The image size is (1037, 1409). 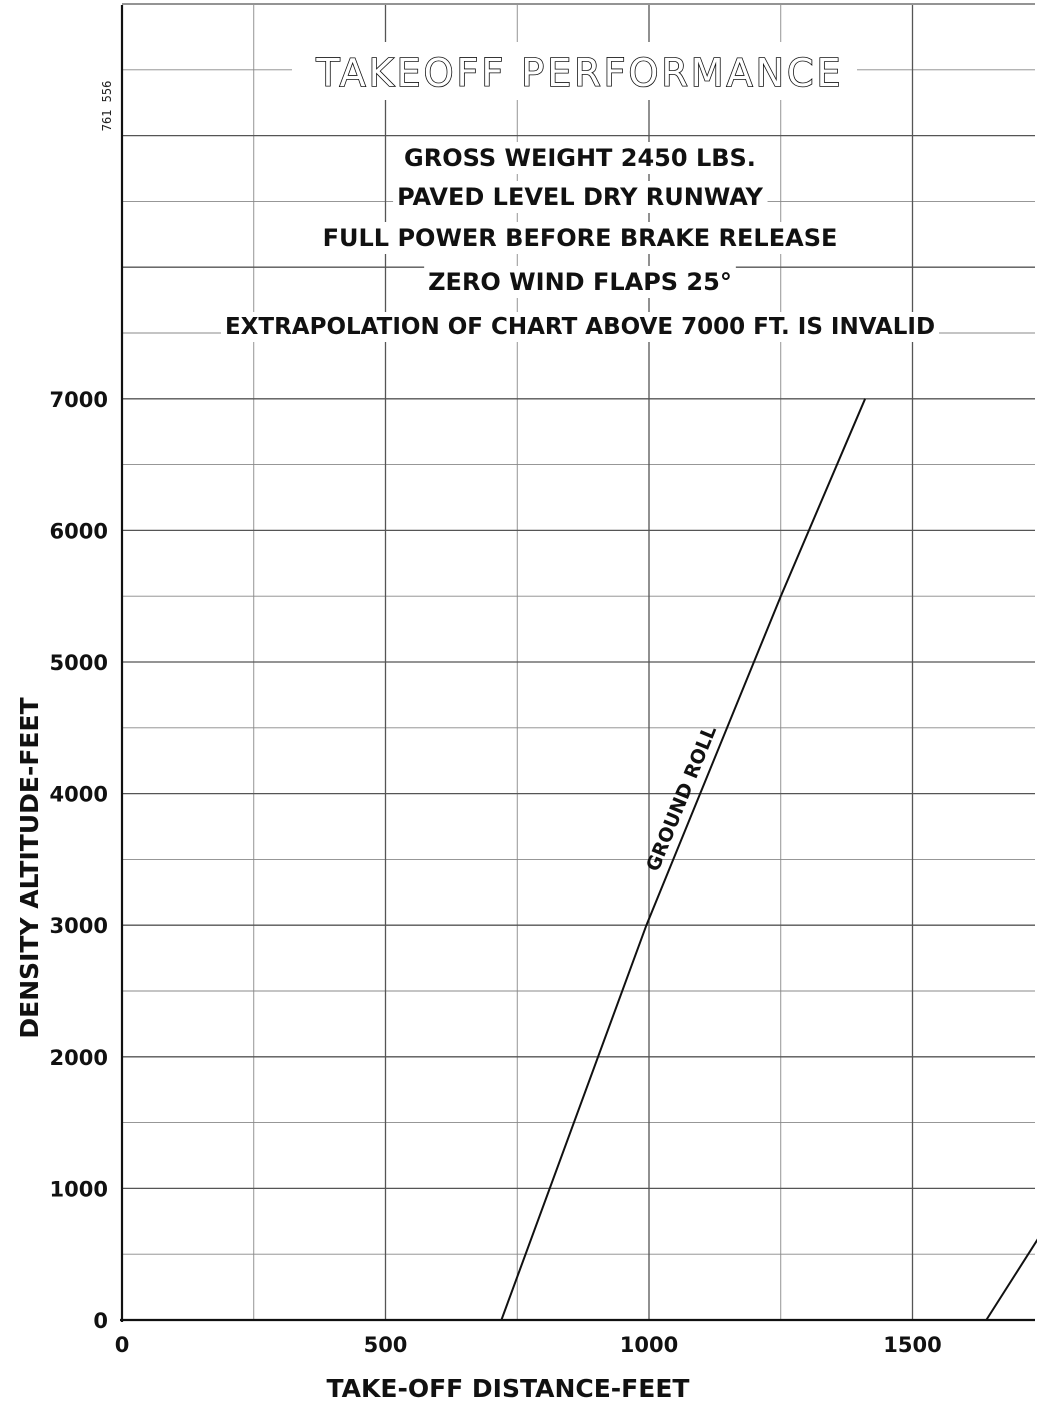 I want to click on condition-line-5-bg, so click(x=580, y=327).